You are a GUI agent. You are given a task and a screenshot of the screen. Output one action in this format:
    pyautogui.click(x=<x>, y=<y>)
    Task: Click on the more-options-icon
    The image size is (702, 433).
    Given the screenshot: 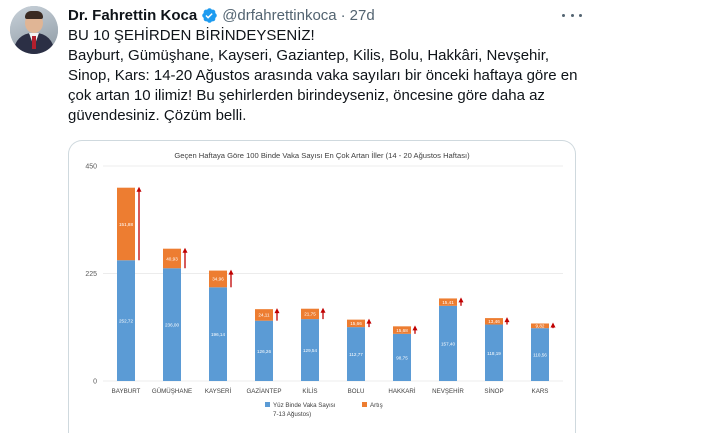 What is the action you would take?
    pyautogui.click(x=572, y=15)
    